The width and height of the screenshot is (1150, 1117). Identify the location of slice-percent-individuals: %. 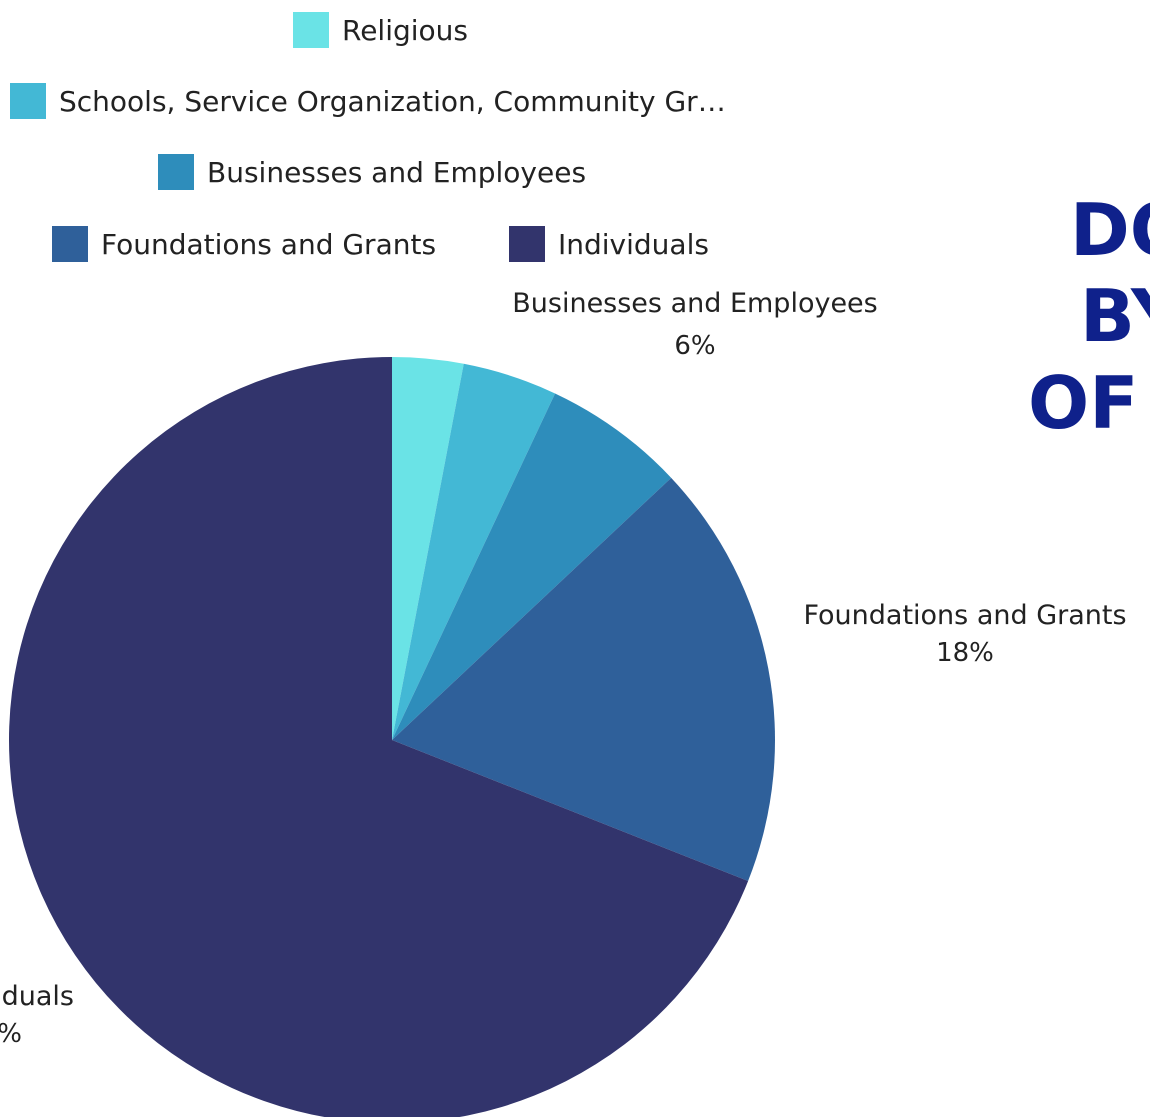
(11, 1034).